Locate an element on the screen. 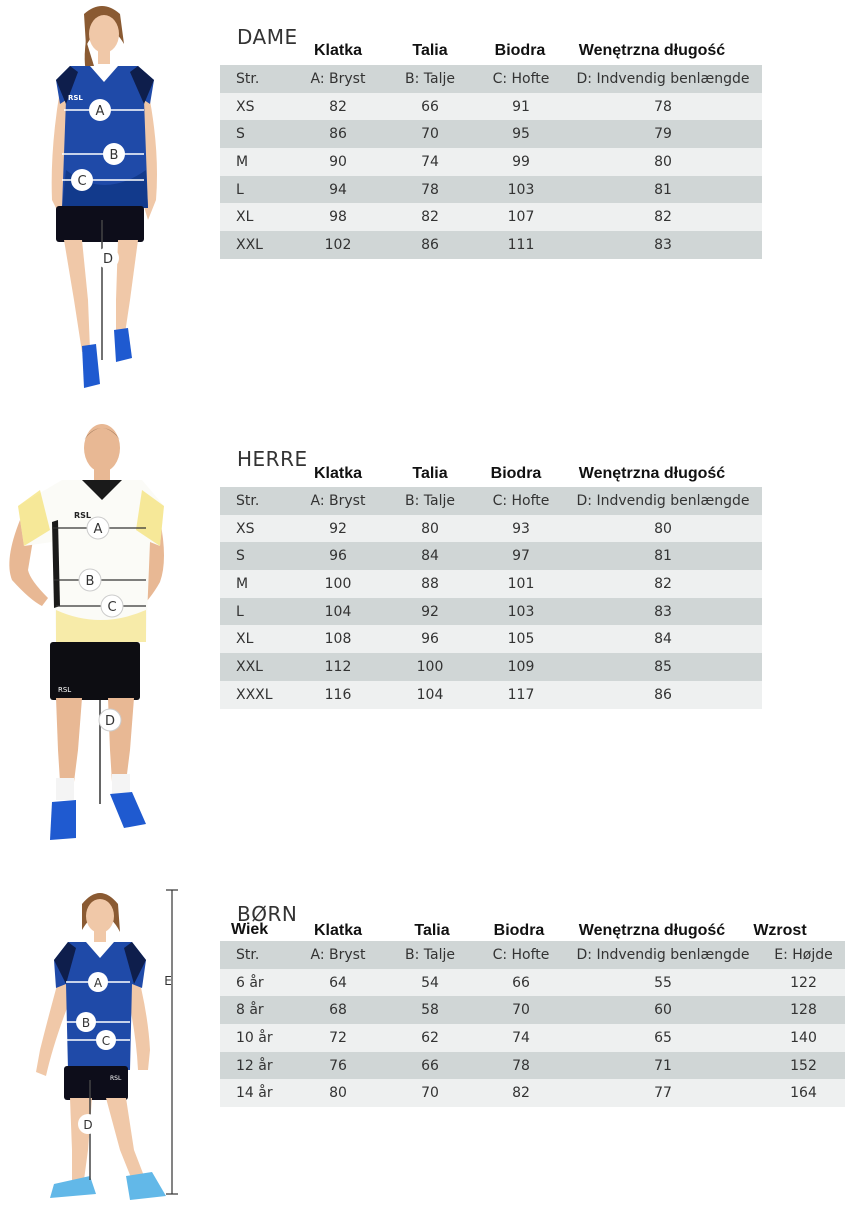  table-row: M 90 74 99 80 is located at coordinates (491, 162).